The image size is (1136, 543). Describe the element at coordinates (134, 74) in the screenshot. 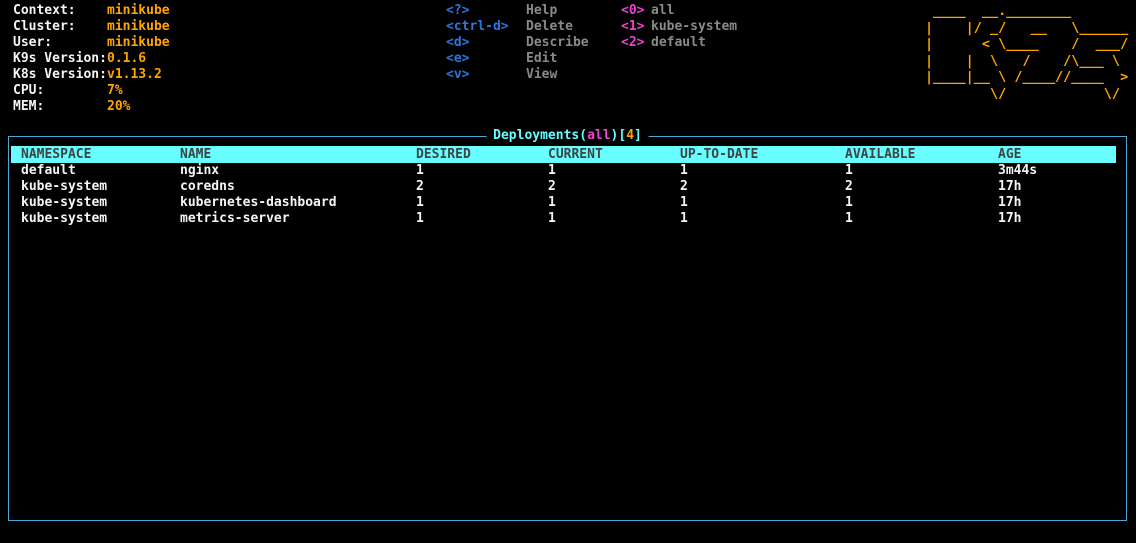

I see `info-value: v1.13.2` at that location.